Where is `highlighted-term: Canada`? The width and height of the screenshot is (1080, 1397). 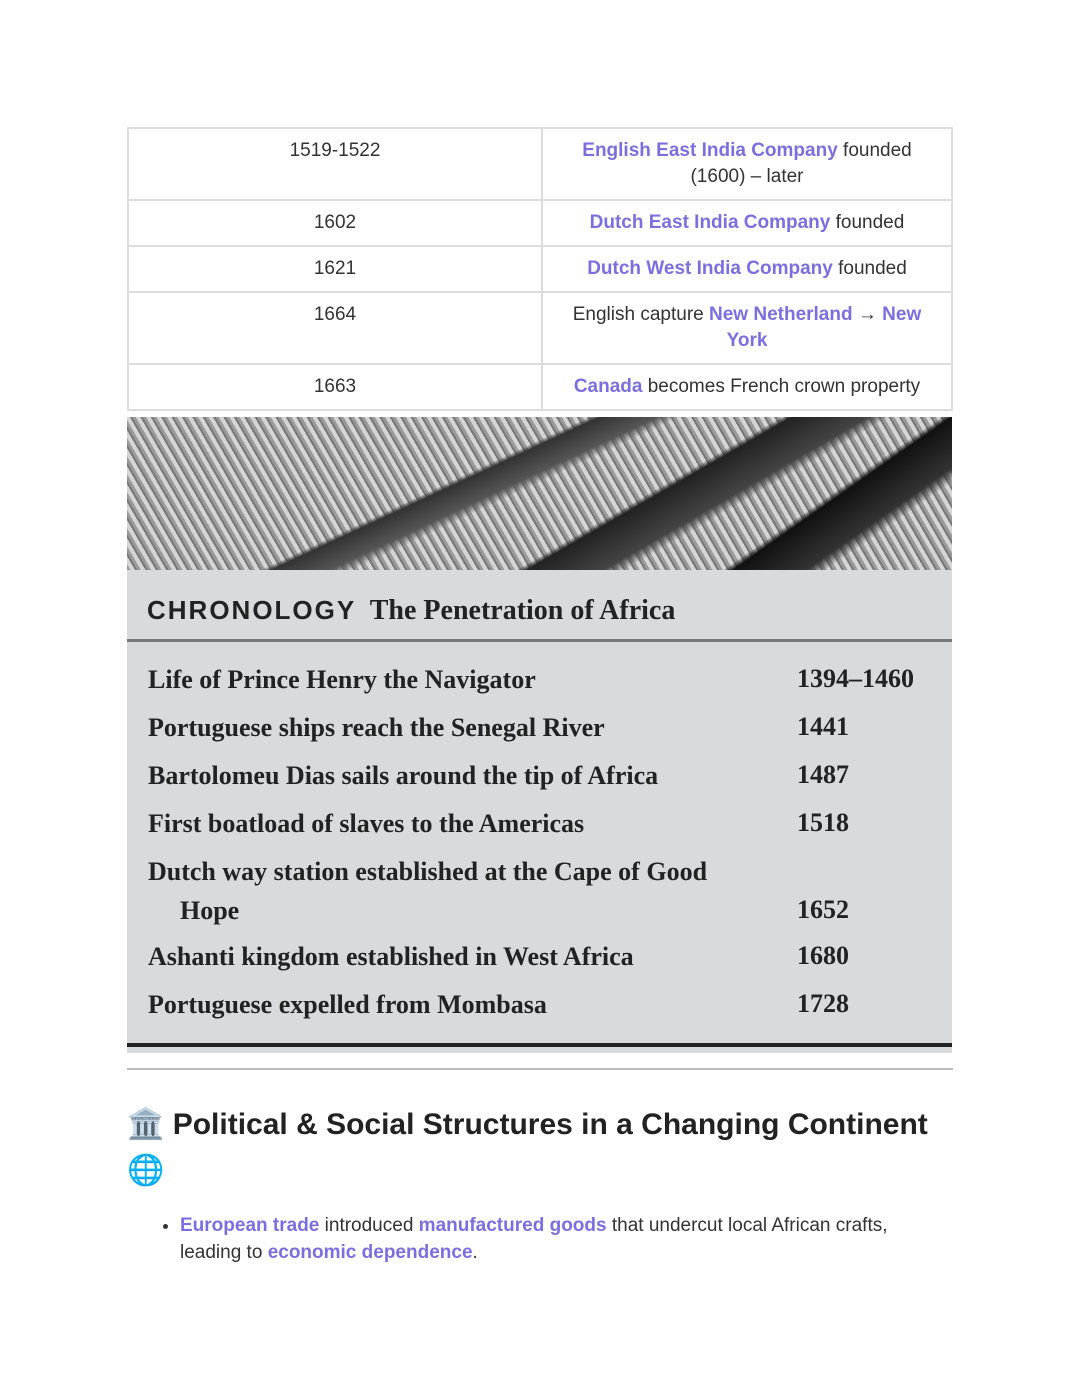 highlighted-term: Canada is located at coordinates (608, 386).